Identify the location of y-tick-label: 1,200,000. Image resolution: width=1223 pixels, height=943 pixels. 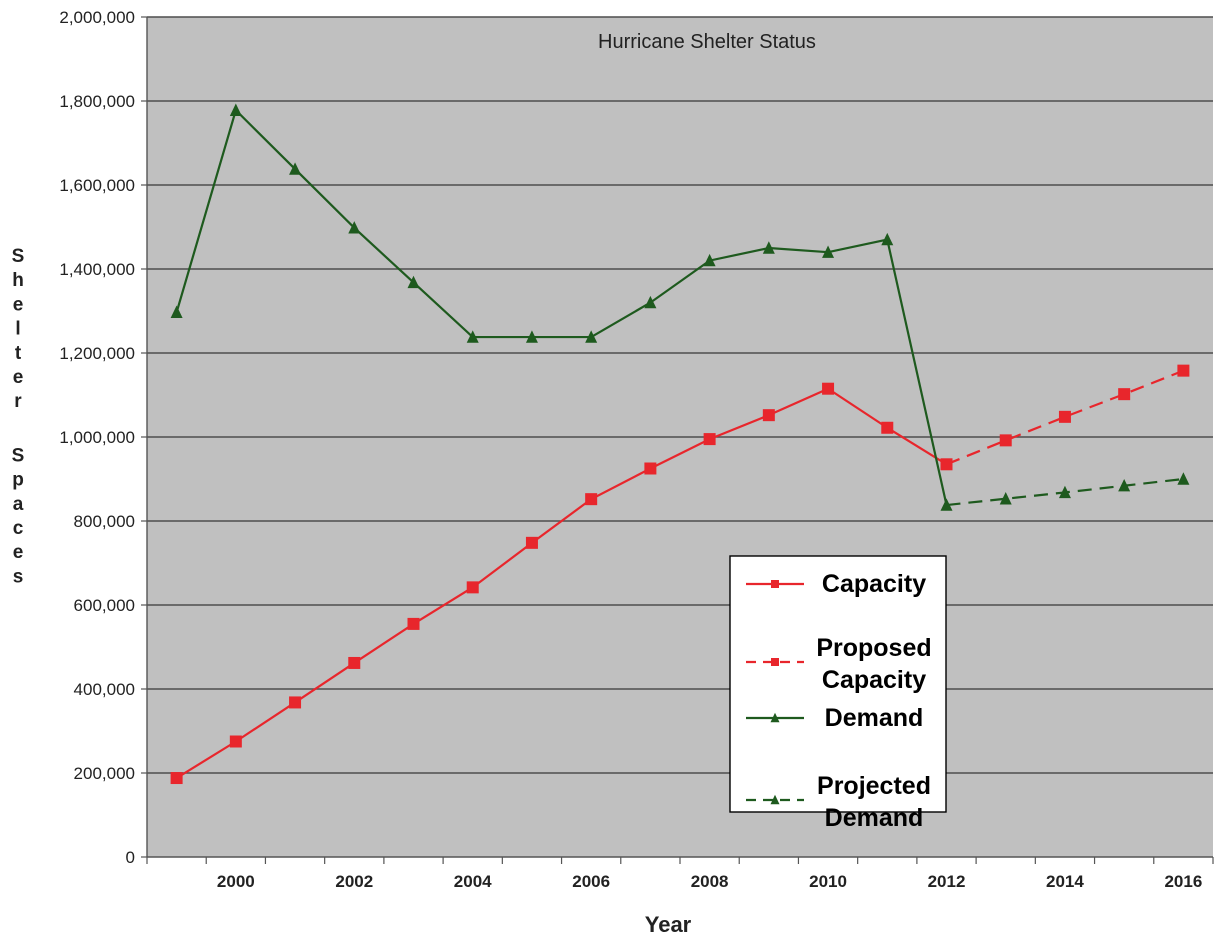
(97, 353).